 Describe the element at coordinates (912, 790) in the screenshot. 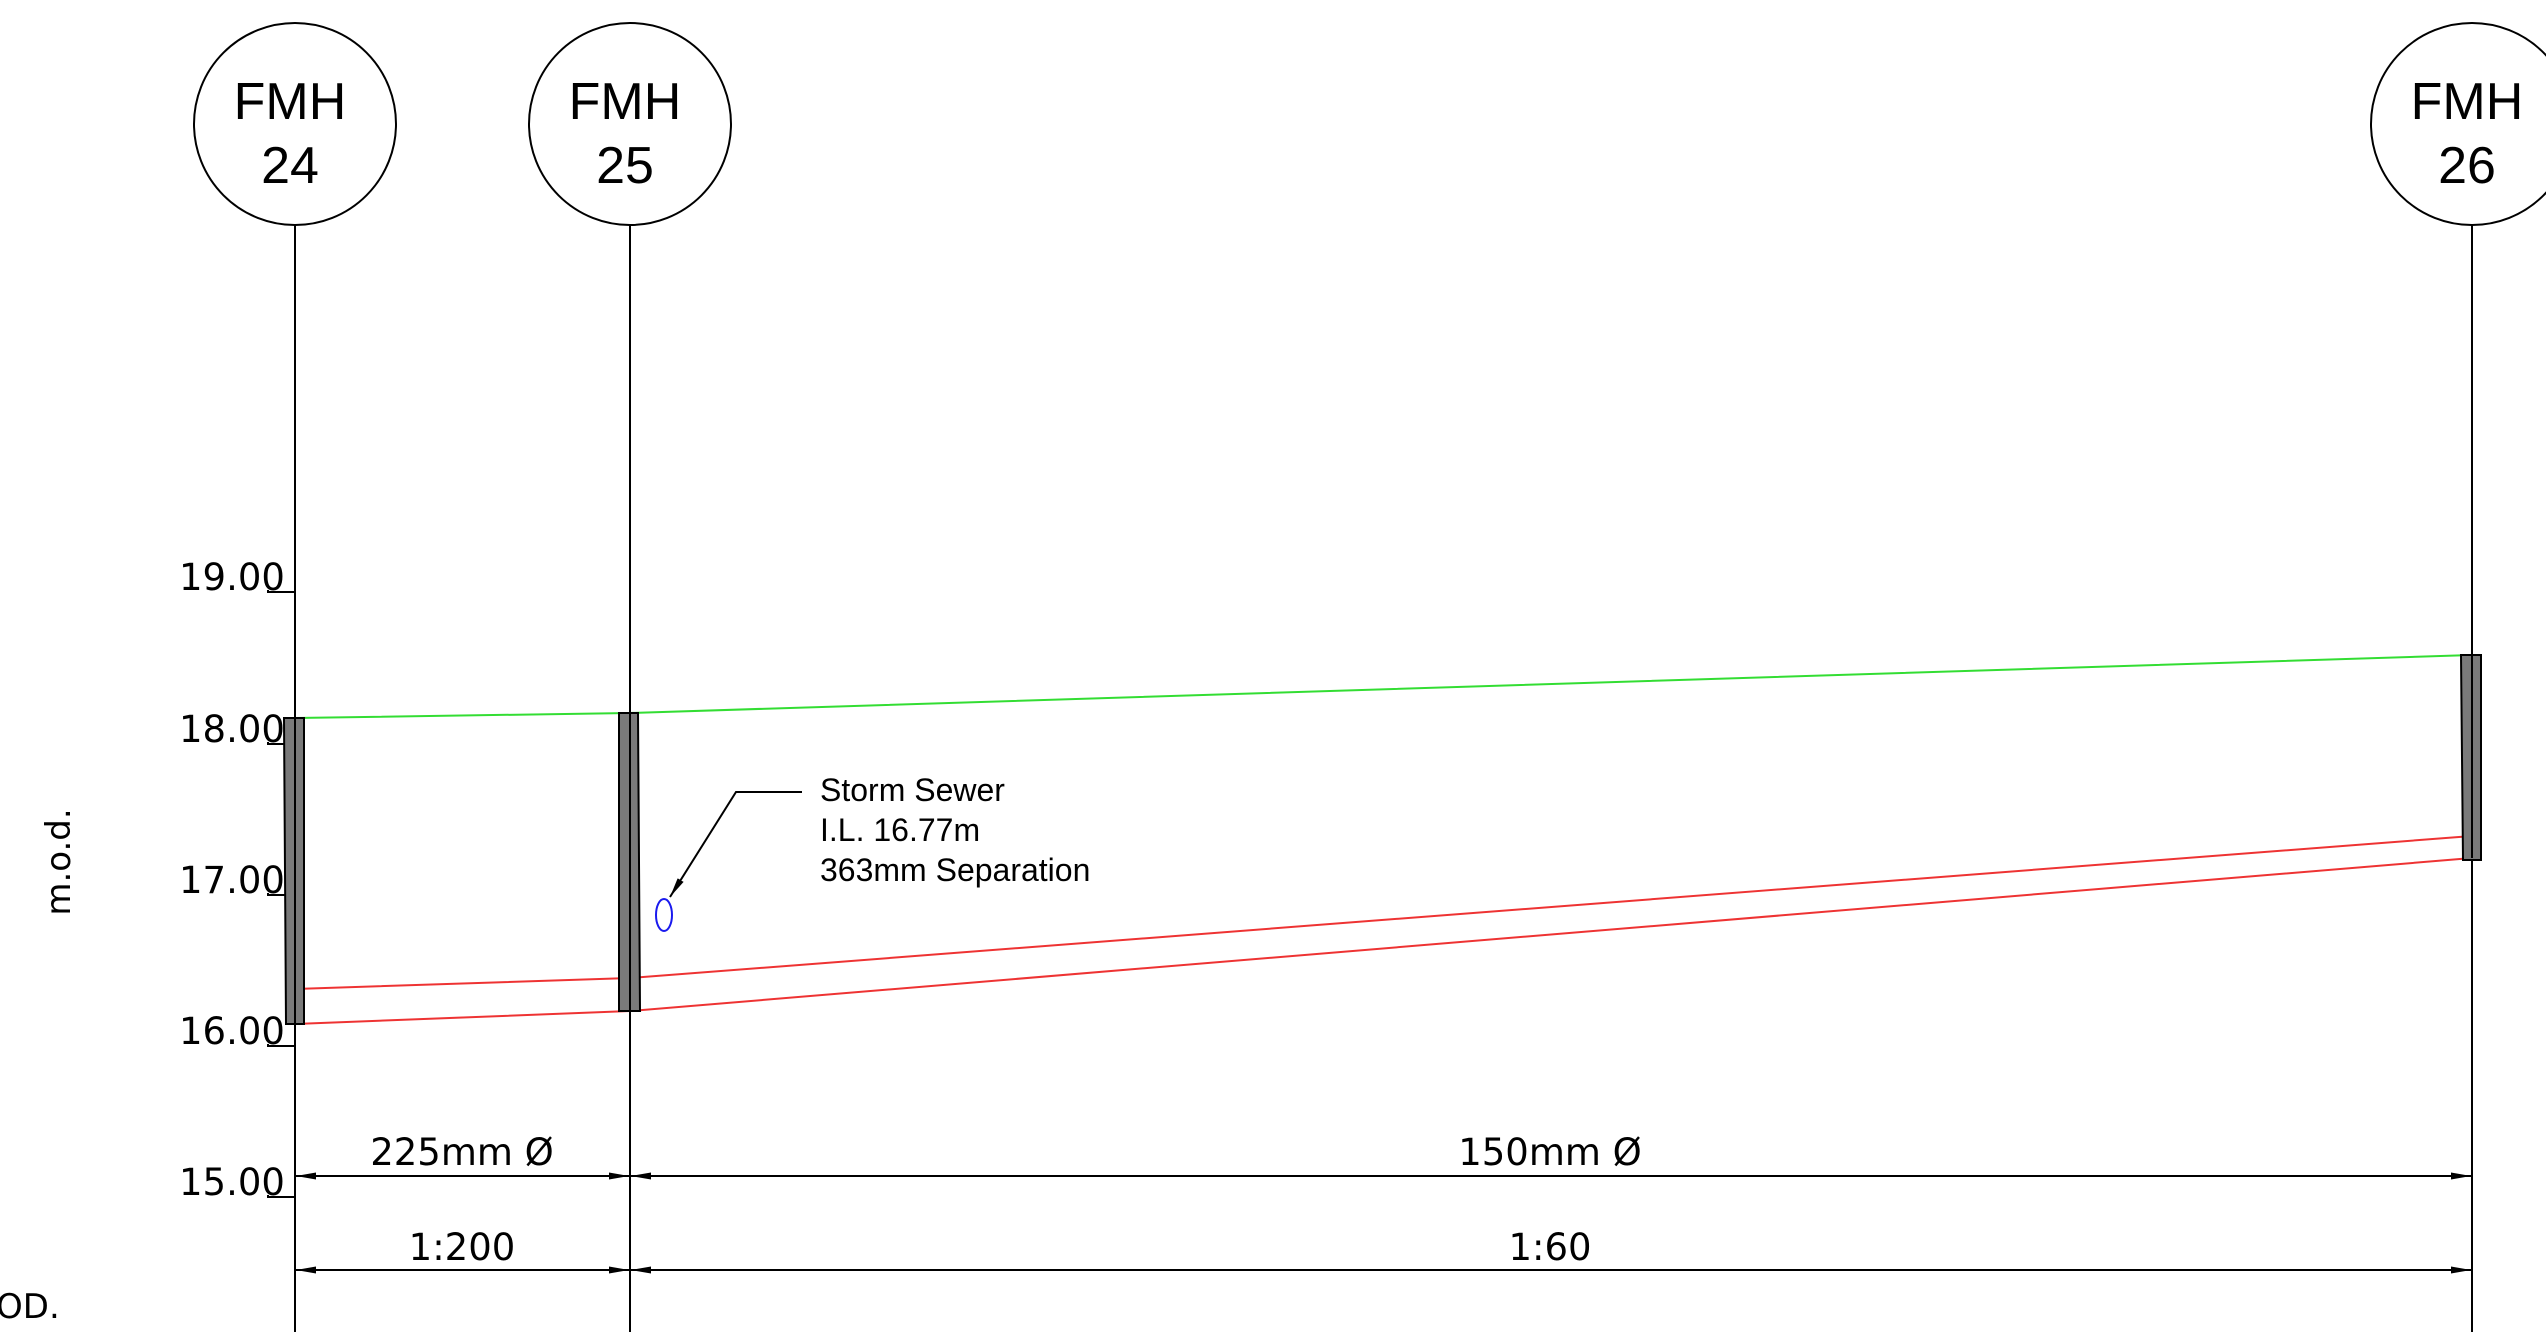

I see `annotation-line1: Storm Sewer` at that location.